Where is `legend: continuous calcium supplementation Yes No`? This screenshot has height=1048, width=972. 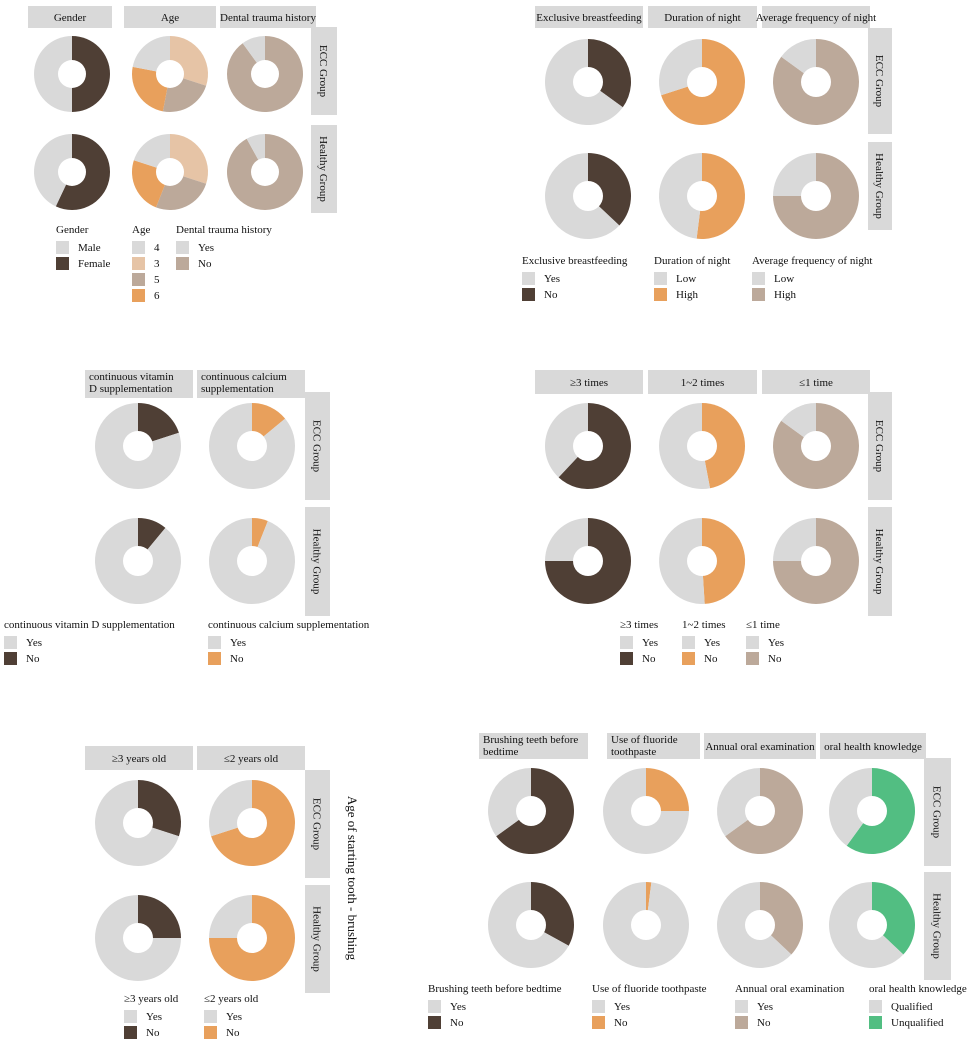 legend: continuous calcium supplementation Yes No is located at coordinates (289, 642).